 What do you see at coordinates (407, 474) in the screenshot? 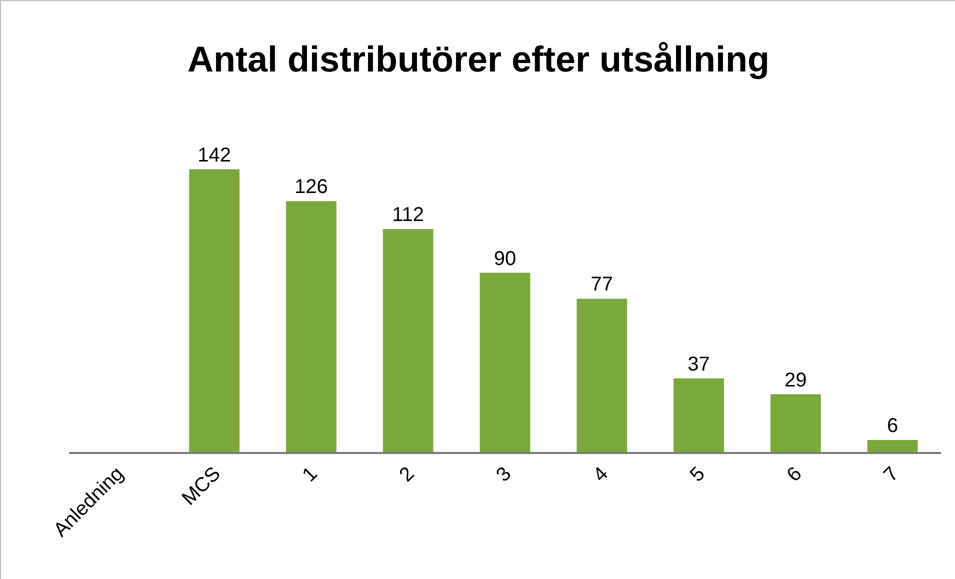
I see `x-tick-label: 2` at bounding box center [407, 474].